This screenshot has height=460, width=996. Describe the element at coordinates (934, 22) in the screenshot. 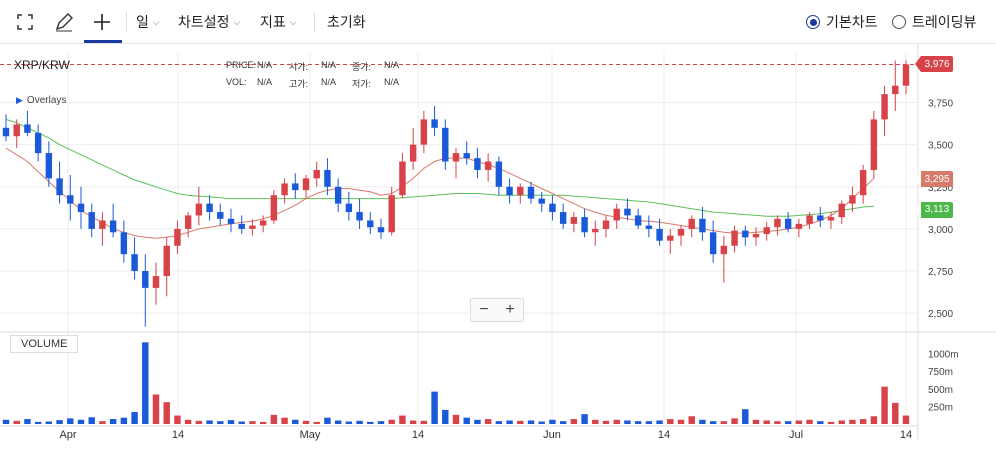

I see `trading-view-radio: 트레이딩뷰` at that location.